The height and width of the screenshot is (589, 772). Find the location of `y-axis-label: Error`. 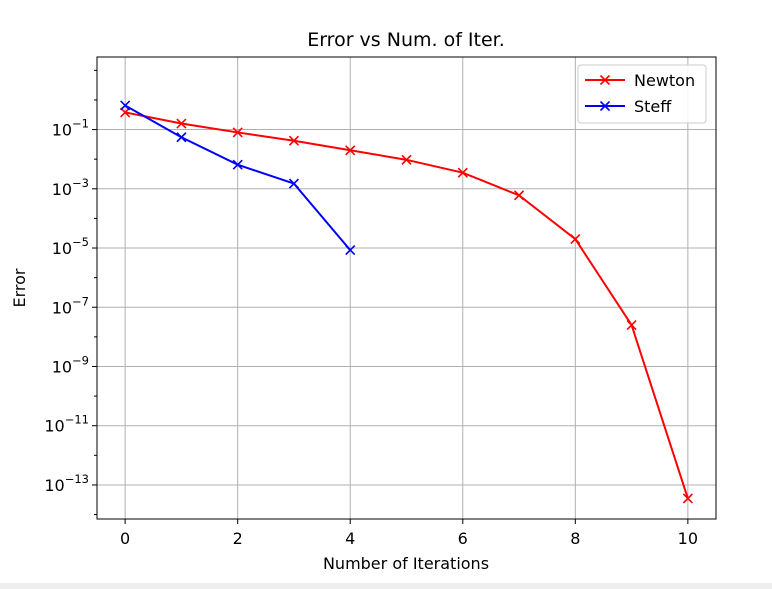

y-axis-label: Error is located at coordinates (19, 287).